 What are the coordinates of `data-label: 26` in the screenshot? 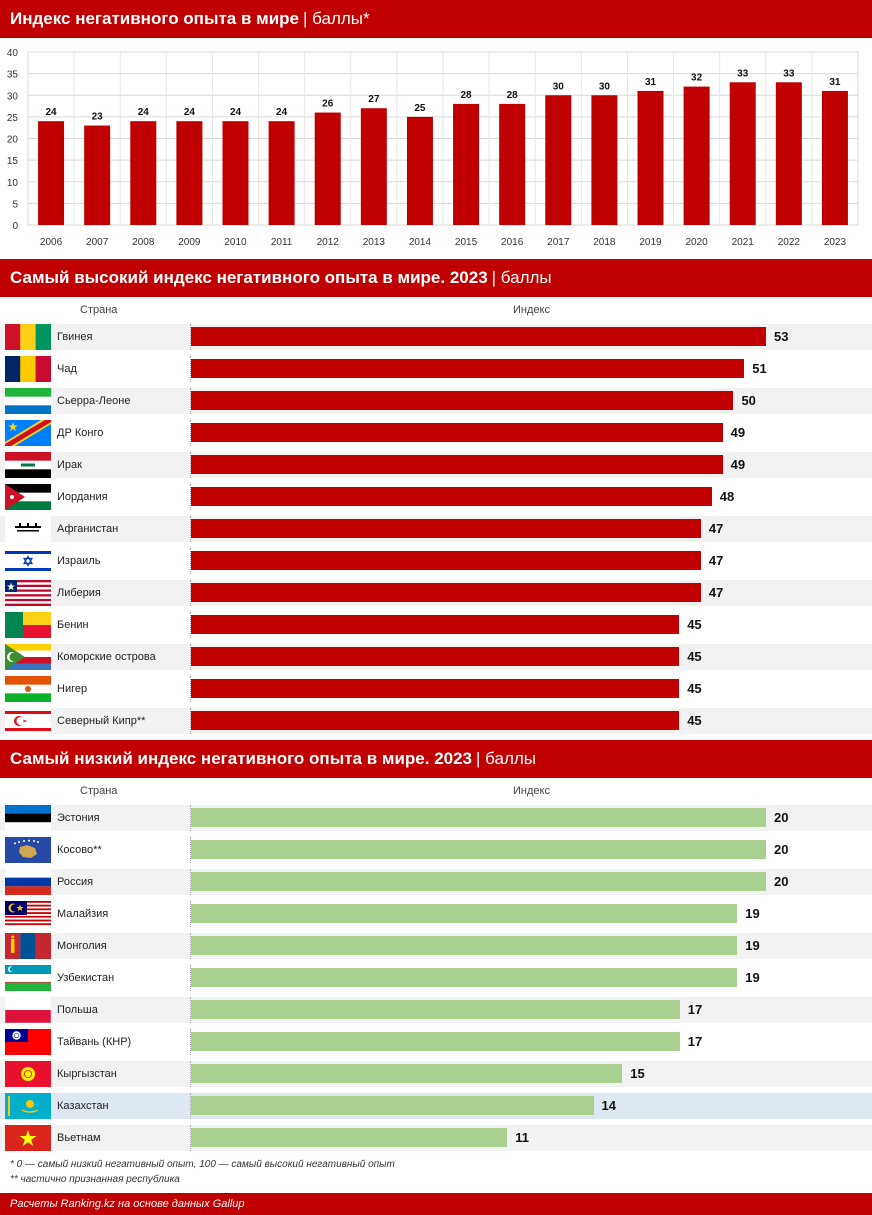 It's located at (328, 104).